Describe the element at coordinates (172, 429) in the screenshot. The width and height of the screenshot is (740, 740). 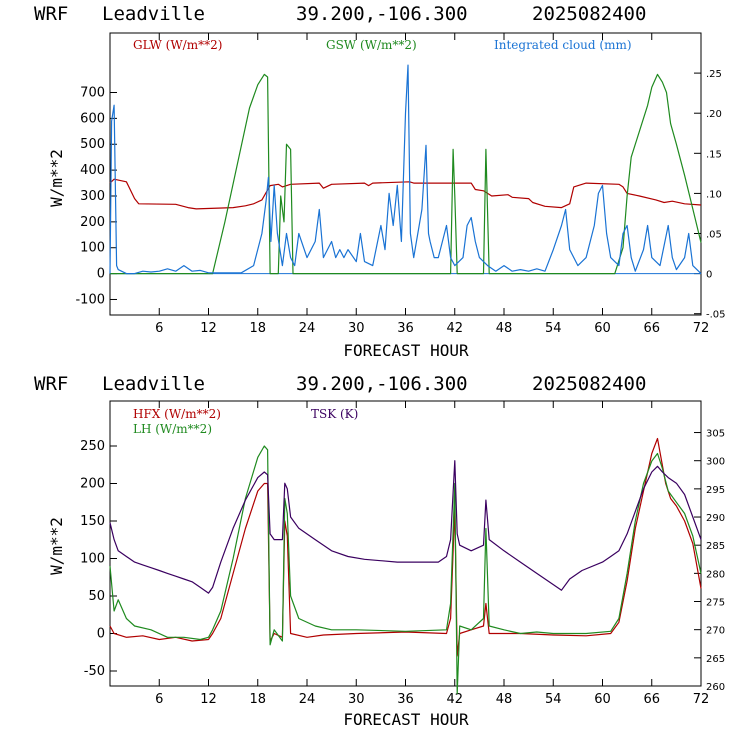
I see `chart2-legend-lh: LH (W/m**2)` at that location.